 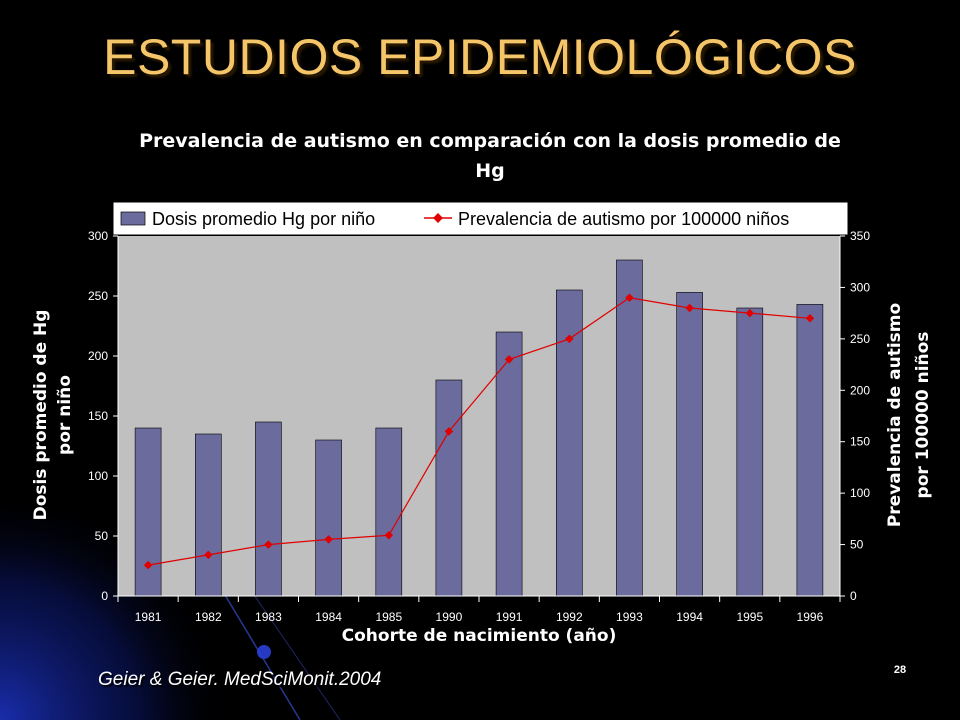 What do you see at coordinates (810, 450) in the screenshot?
I see `bar-1996` at bounding box center [810, 450].